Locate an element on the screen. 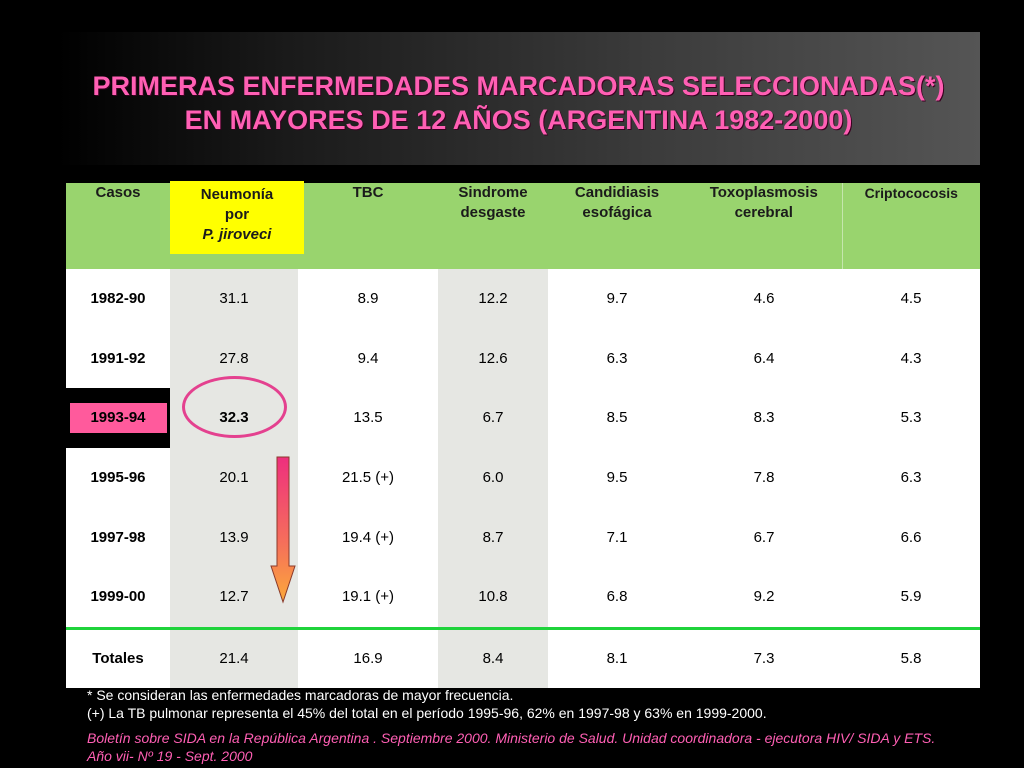 Image resolution: width=1024 pixels, height=768 pixels. toxoplasmosis-cell: 7.8 is located at coordinates (764, 477).